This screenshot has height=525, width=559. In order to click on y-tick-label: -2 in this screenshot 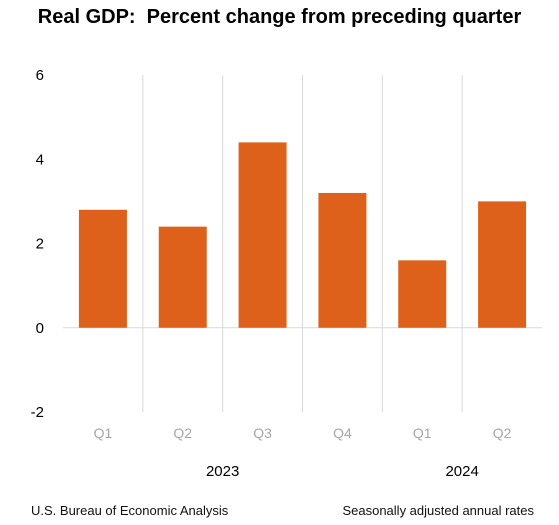, I will do `click(37, 412)`.